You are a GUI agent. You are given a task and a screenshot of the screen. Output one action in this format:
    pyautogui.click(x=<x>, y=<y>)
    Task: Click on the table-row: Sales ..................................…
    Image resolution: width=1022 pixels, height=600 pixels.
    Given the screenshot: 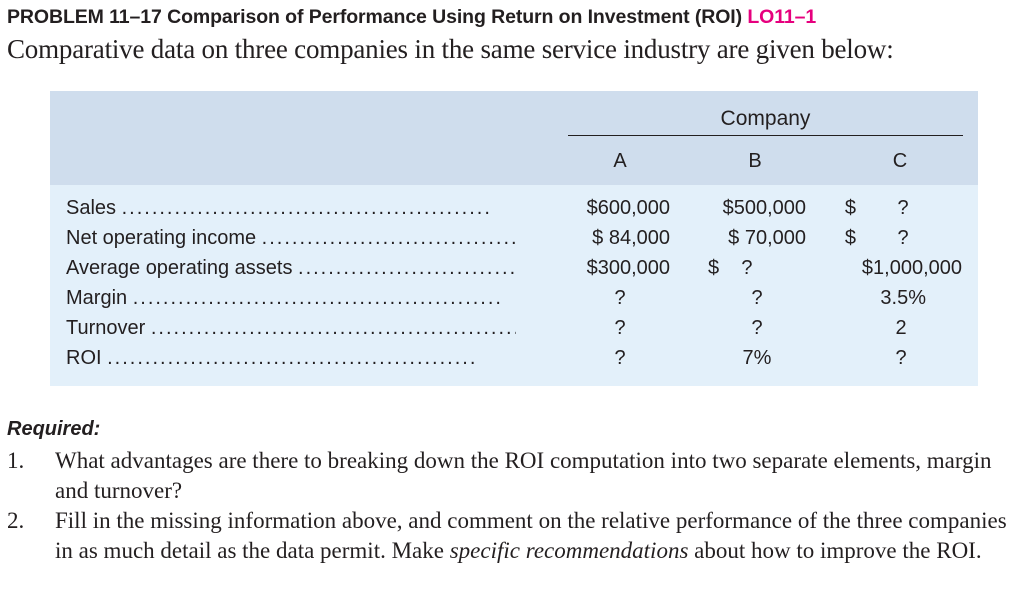 What is the action you would take?
    pyautogui.click(x=514, y=208)
    